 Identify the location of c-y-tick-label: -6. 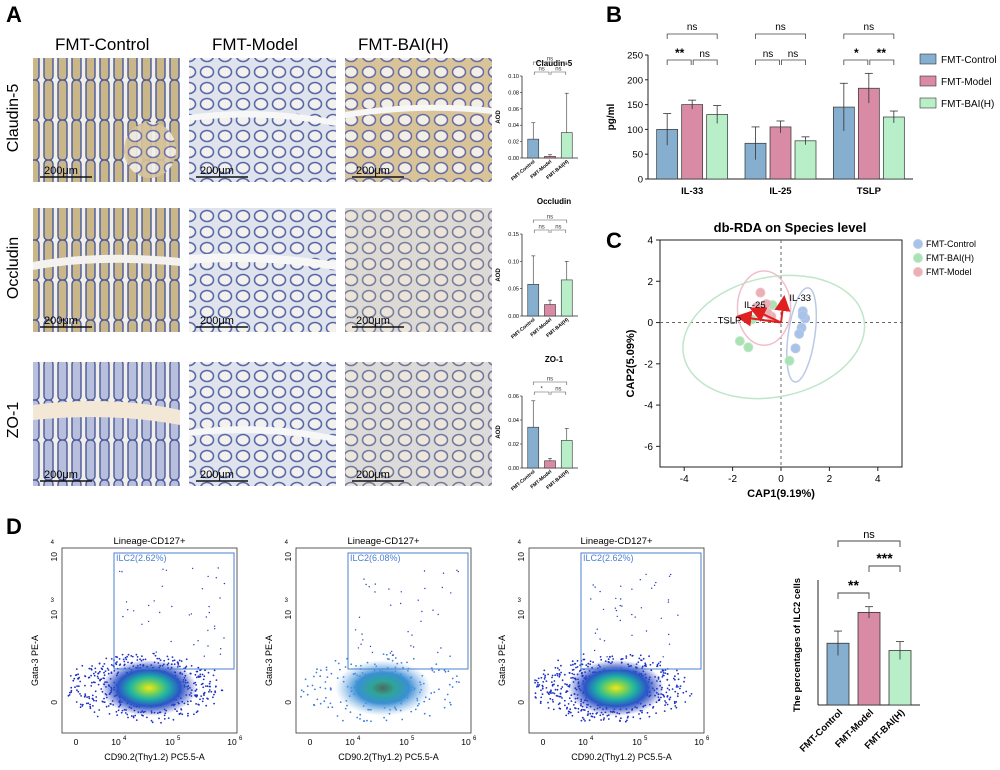
(648, 447).